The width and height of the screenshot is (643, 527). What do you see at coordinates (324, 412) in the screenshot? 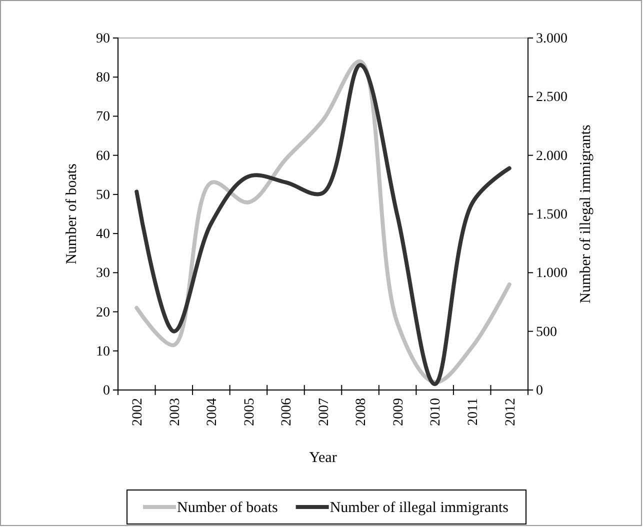
I see `x-tick-label: 2007` at bounding box center [324, 412].